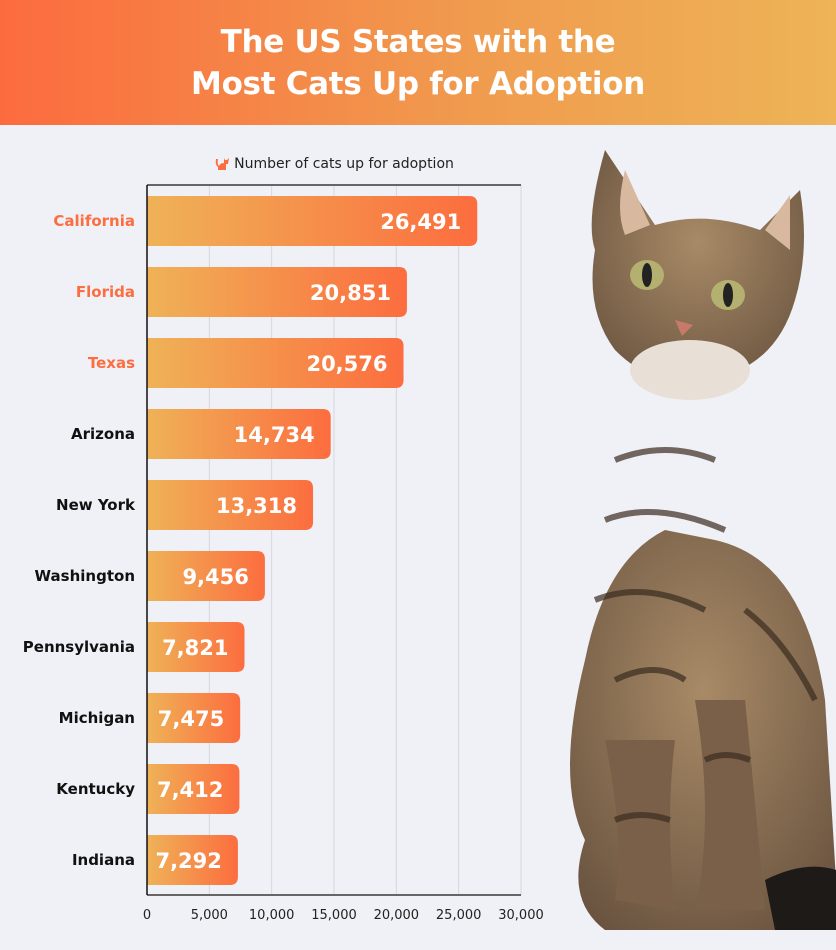  What do you see at coordinates (334, 915) in the screenshot?
I see `x-tick-label: 15,000` at bounding box center [334, 915].